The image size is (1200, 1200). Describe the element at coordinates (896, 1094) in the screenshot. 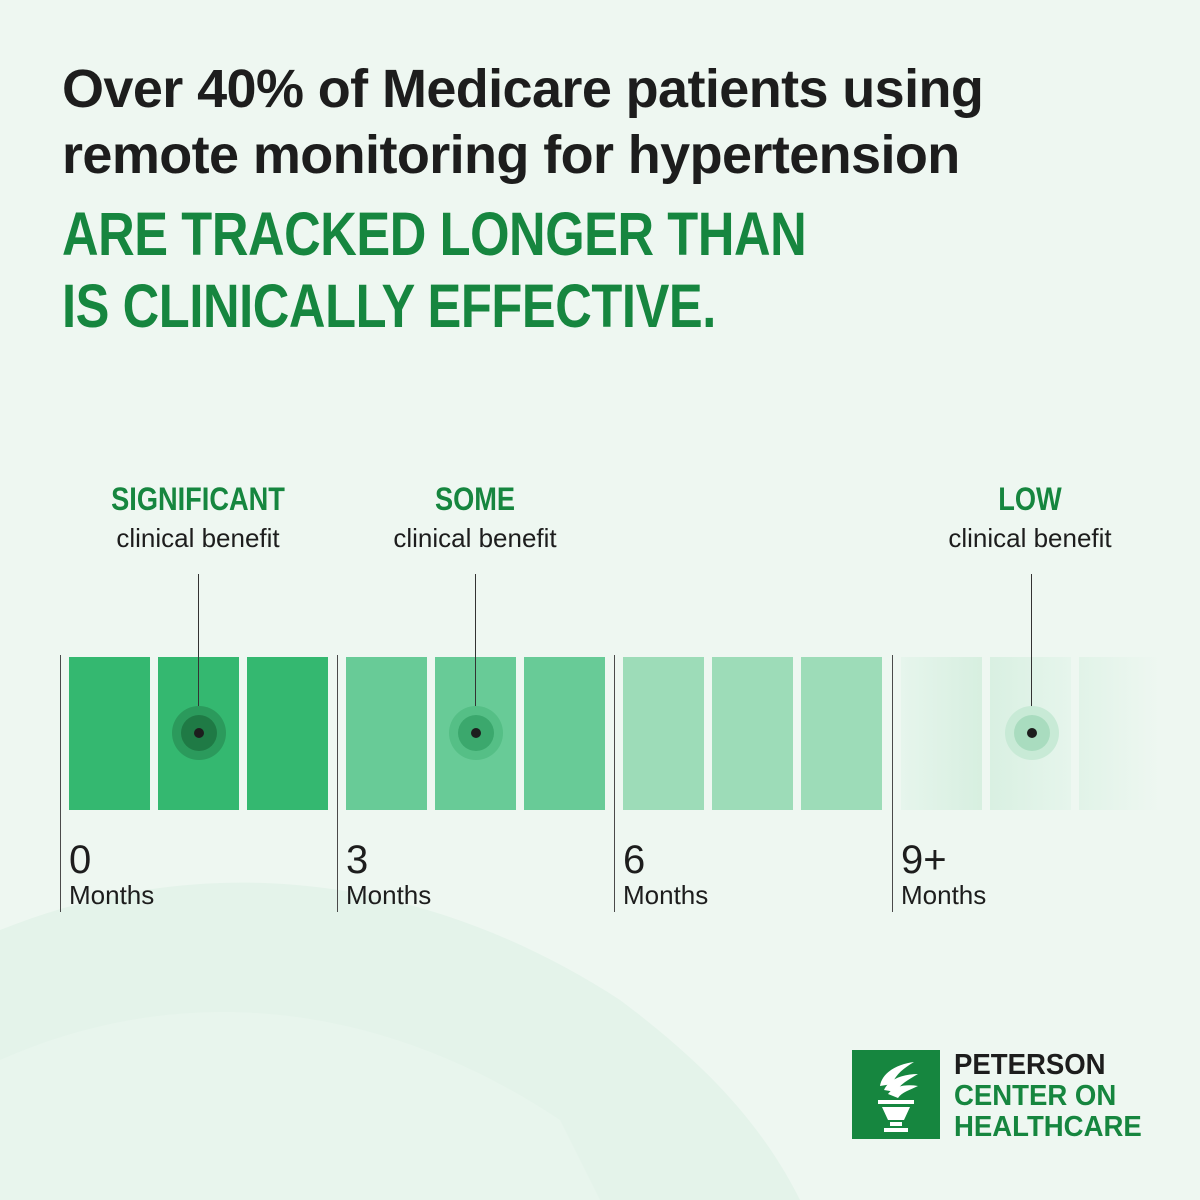

I see `torch-icon` at that location.